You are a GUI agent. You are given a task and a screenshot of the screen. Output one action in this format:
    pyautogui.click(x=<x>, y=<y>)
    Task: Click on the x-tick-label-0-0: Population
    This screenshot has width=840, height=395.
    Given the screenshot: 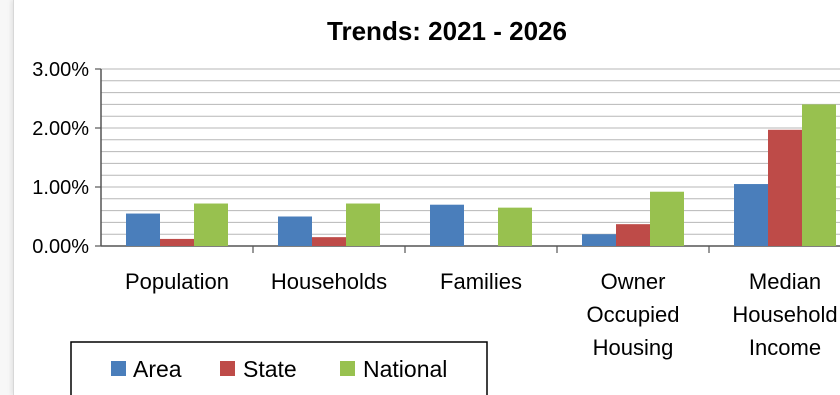 What is the action you would take?
    pyautogui.click(x=177, y=281)
    